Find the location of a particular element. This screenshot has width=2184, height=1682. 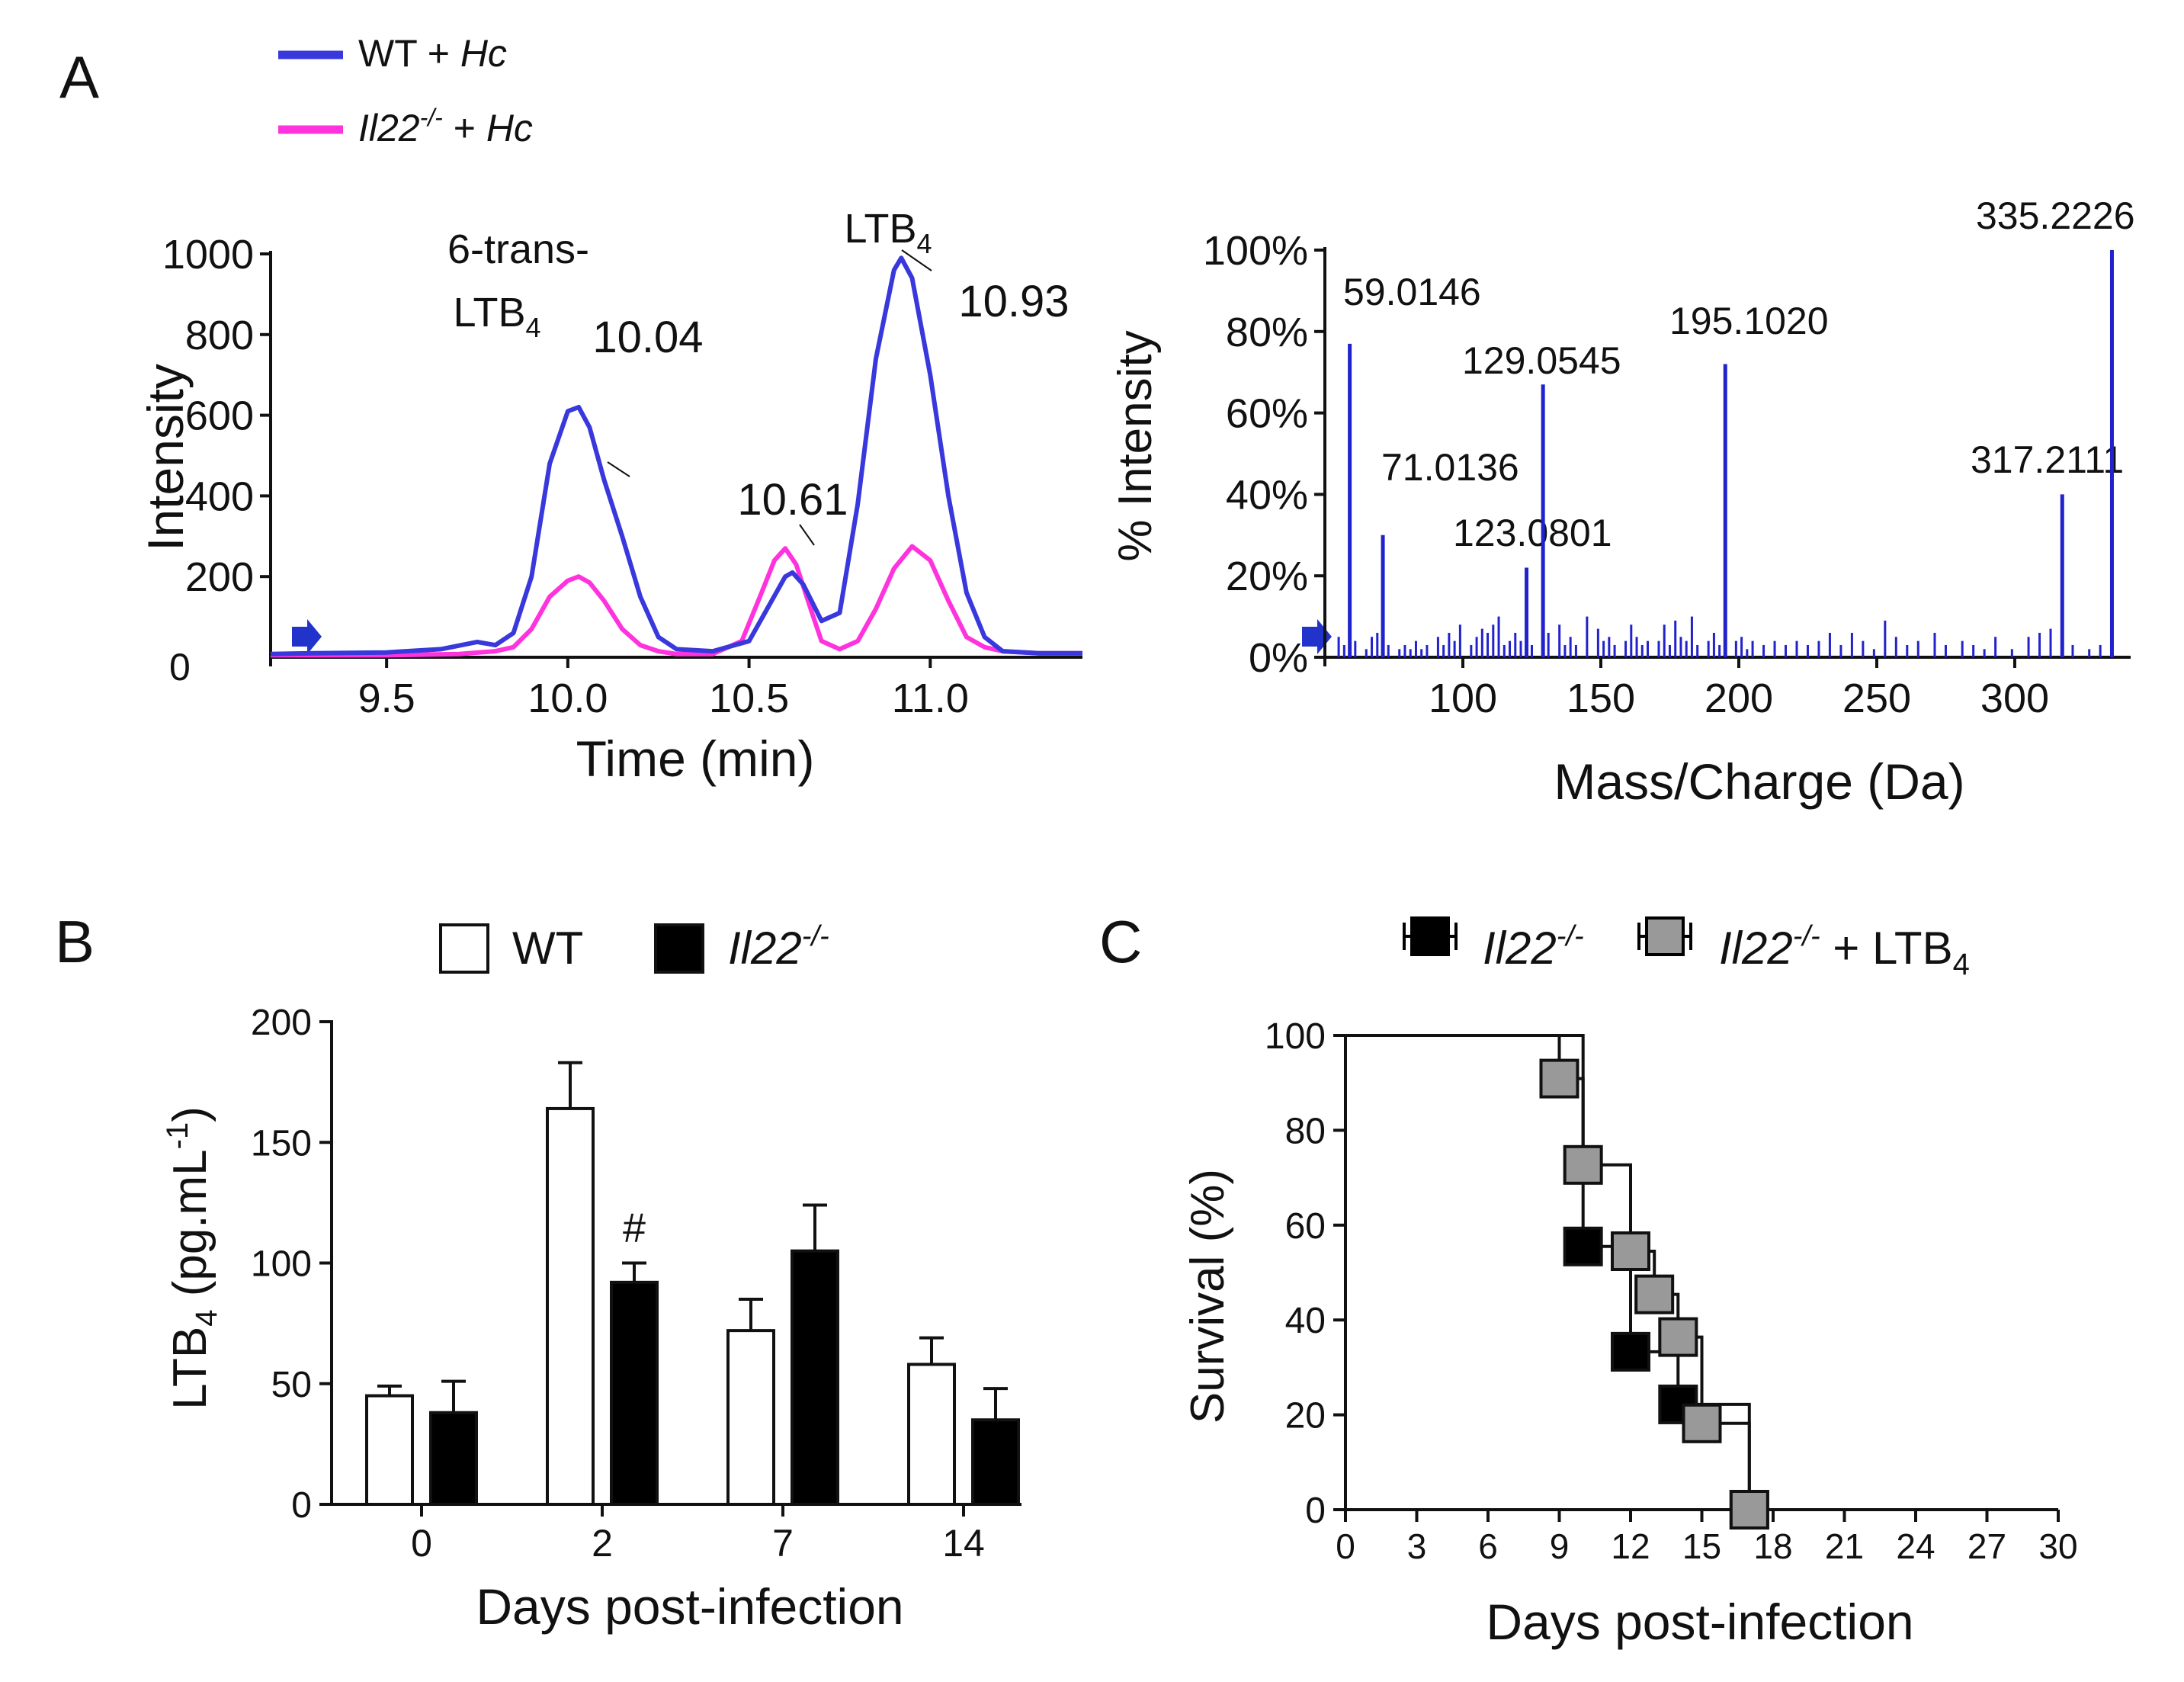

bar-chart-y-tick-label: 50 is located at coordinates (291, 1385).